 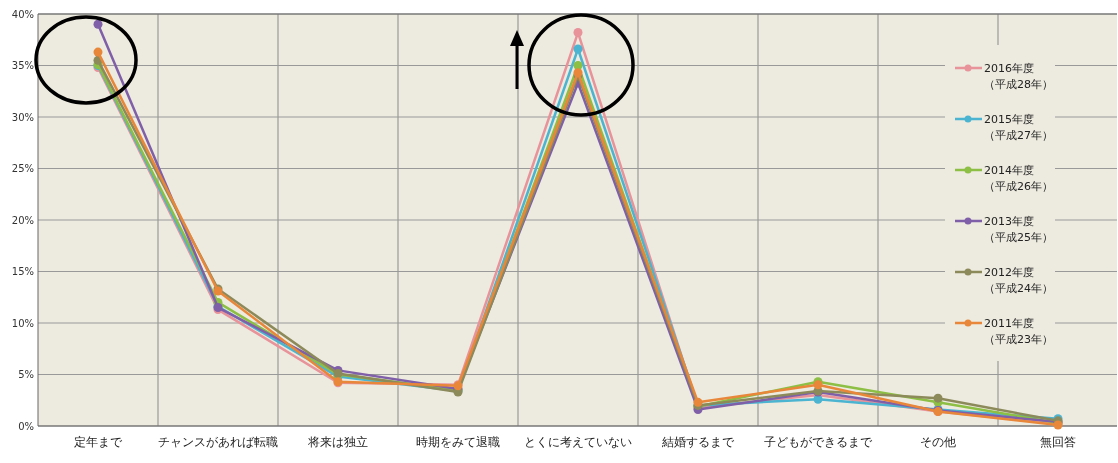 What do you see at coordinates (818, 442) in the screenshot?
I see `x-tick-label: 子どもができるまで` at bounding box center [818, 442].